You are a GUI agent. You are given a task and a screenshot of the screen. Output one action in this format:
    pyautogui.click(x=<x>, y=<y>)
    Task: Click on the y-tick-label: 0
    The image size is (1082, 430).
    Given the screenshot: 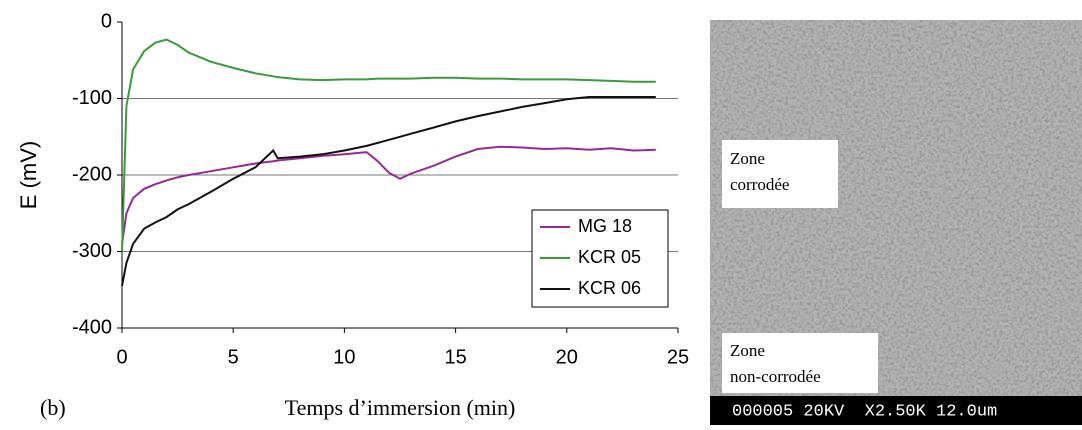 What is the action you would take?
    pyautogui.click(x=106, y=21)
    